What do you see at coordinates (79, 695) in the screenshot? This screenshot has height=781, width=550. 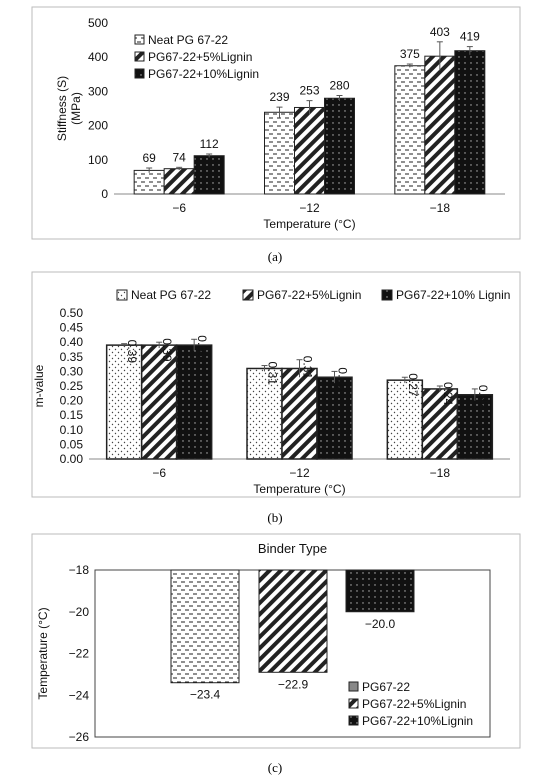 I see `y-tick-label: −24` at bounding box center [79, 695].